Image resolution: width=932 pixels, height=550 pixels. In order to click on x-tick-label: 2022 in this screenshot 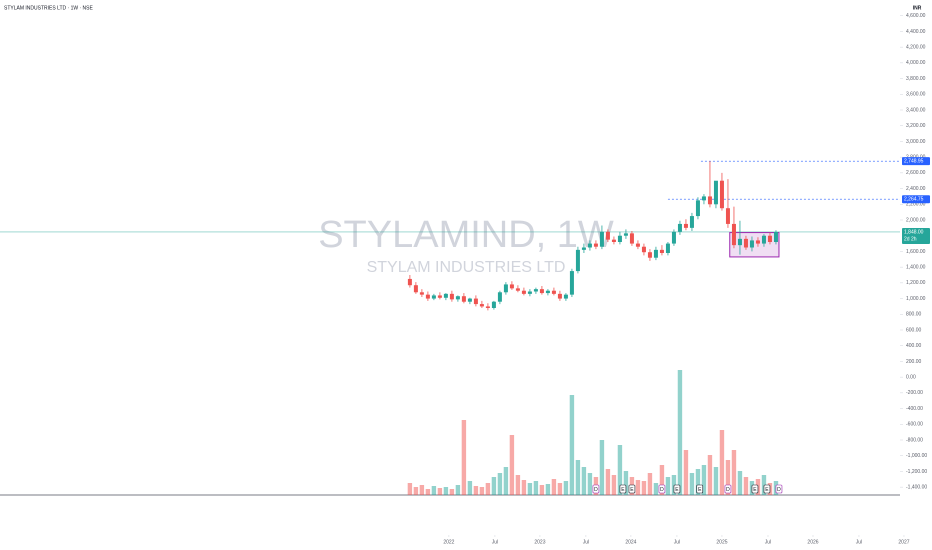, I will do `click(448, 542)`.